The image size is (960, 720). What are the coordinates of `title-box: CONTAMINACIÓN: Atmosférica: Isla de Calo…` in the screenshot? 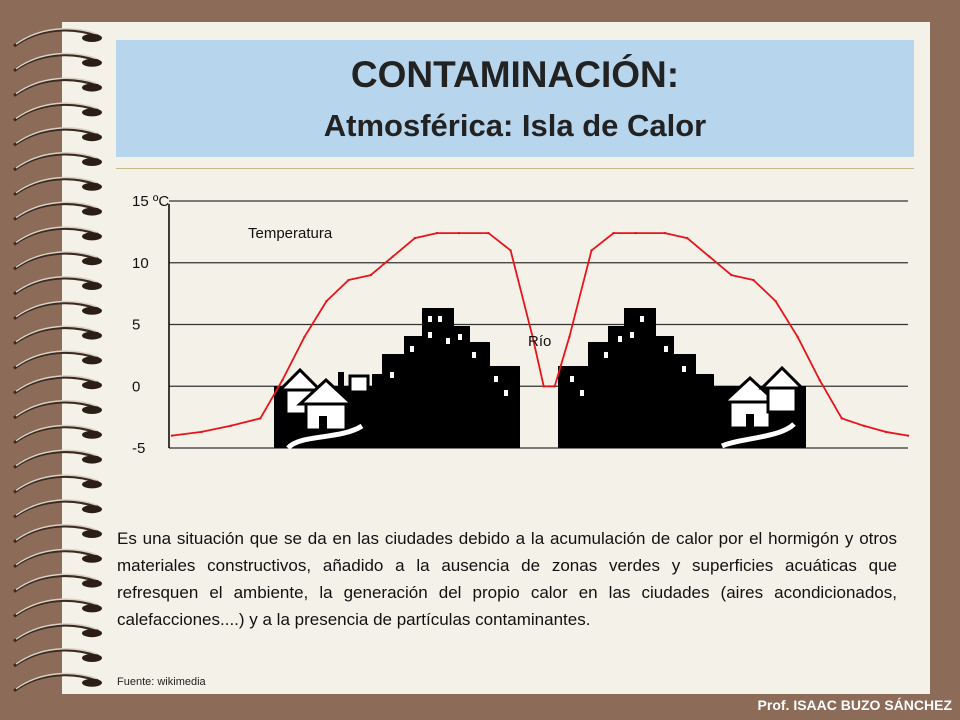 It's located at (515, 98).